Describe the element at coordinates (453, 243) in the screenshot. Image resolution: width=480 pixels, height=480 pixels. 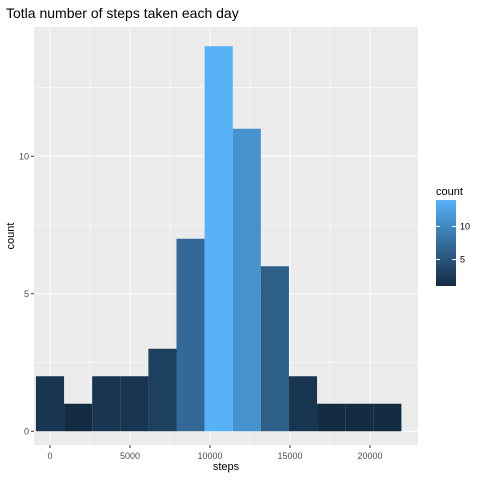
I see `legend-ticks: 5 10` at that location.